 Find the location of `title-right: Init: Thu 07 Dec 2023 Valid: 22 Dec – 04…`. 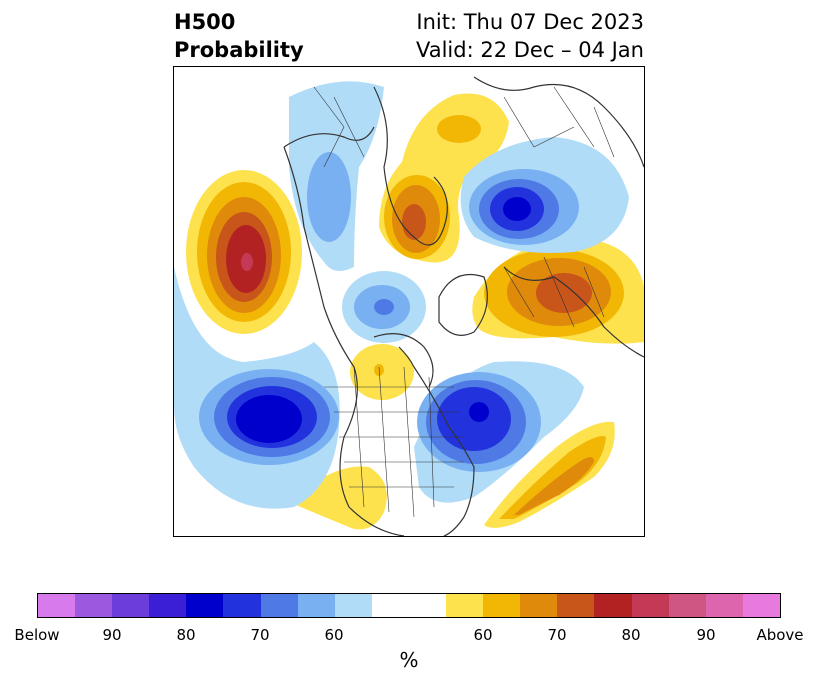

title-right: Init: Thu 07 Dec 2023 Valid: 22 Dec – 04… is located at coordinates (530, 36).